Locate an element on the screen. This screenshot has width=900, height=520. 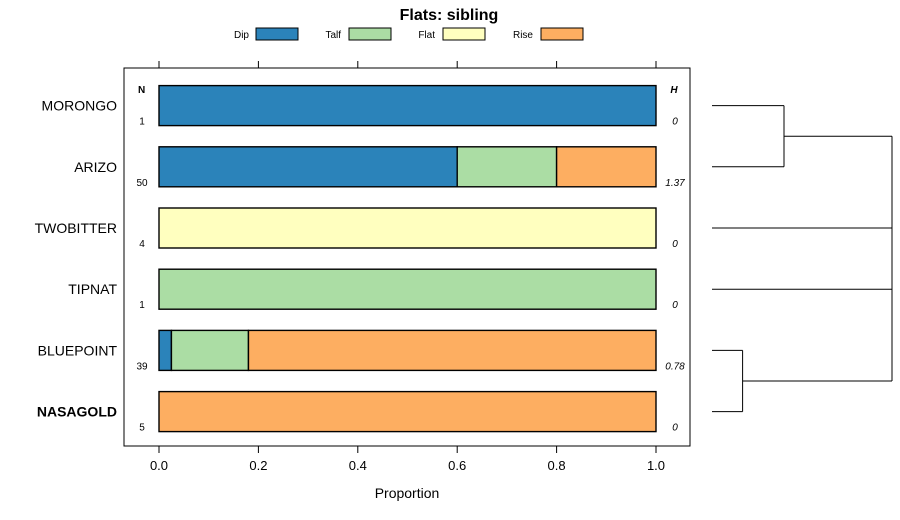
category-label-bluepoint: BLUEPOINT is located at coordinates (78, 350).